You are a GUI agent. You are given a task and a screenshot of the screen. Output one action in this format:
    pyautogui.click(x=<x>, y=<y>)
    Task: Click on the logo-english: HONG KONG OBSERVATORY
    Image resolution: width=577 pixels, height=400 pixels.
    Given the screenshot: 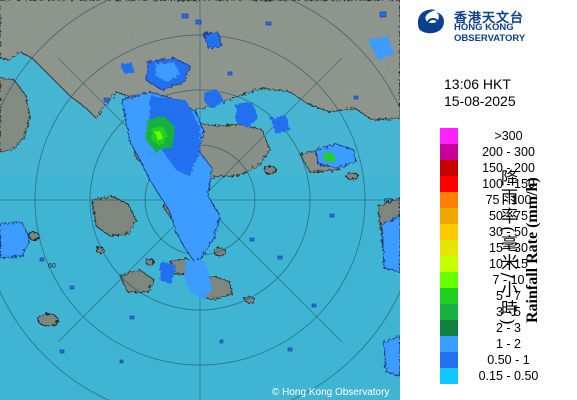 What is the action you would take?
    pyautogui.click(x=490, y=33)
    